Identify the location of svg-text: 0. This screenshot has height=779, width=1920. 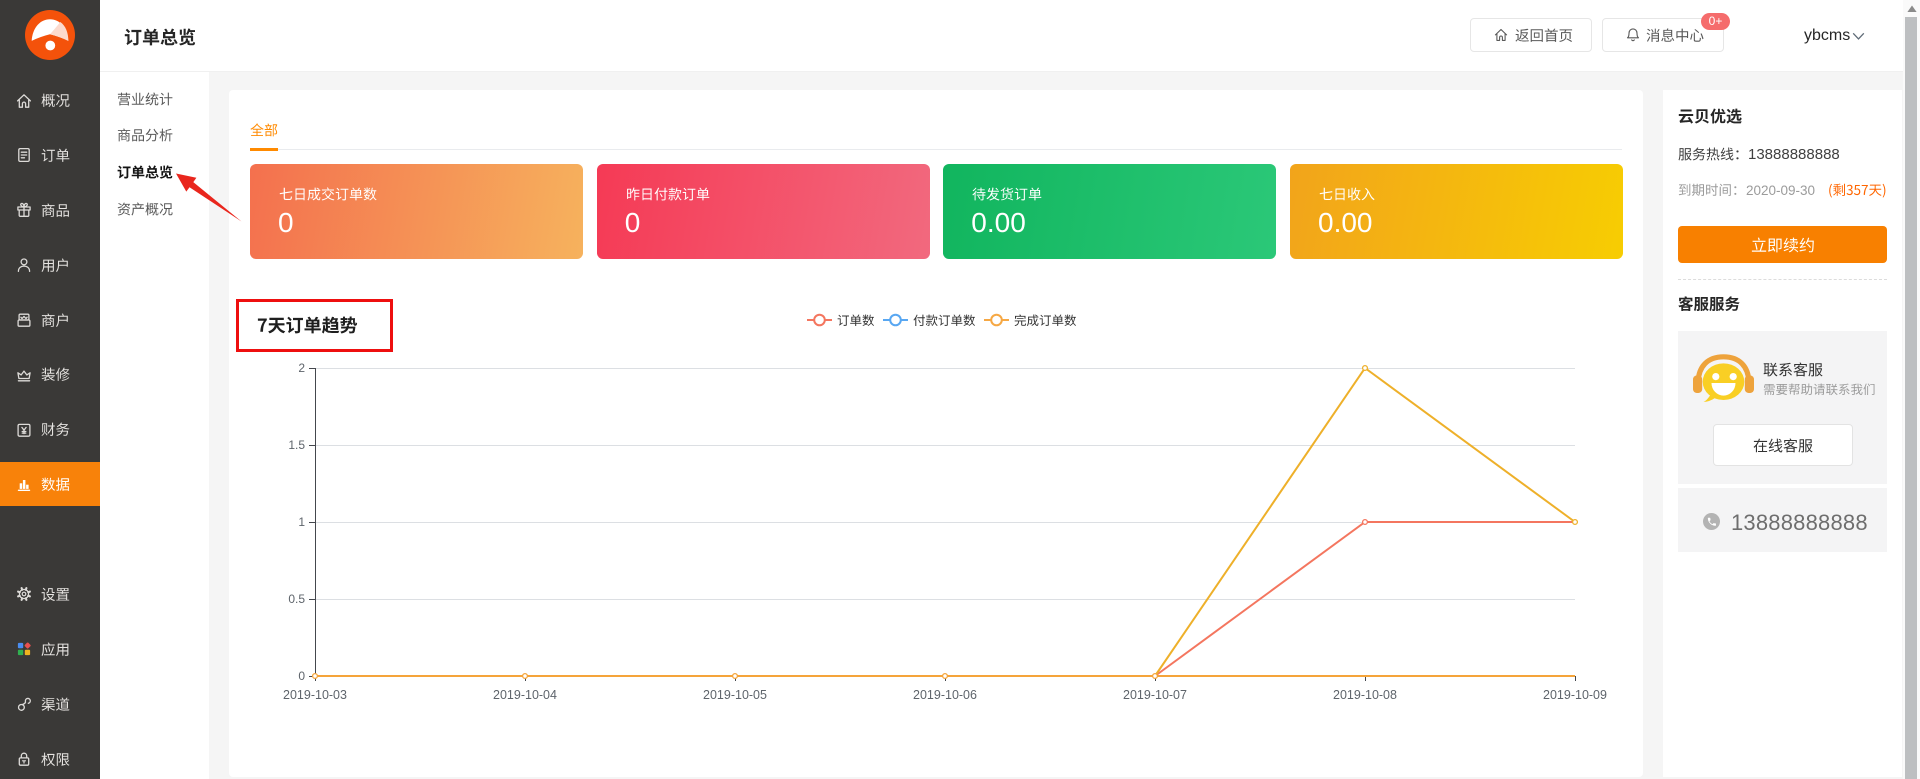
(301, 676).